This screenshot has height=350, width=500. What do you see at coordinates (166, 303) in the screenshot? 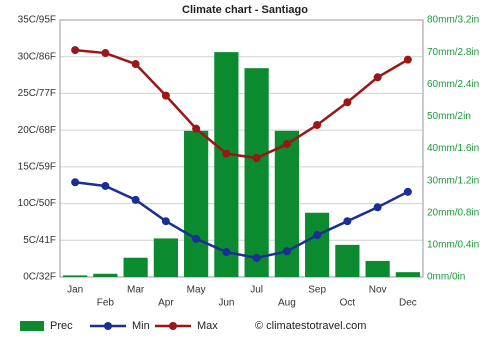
I see `x-tick-label: Apr` at bounding box center [166, 303].